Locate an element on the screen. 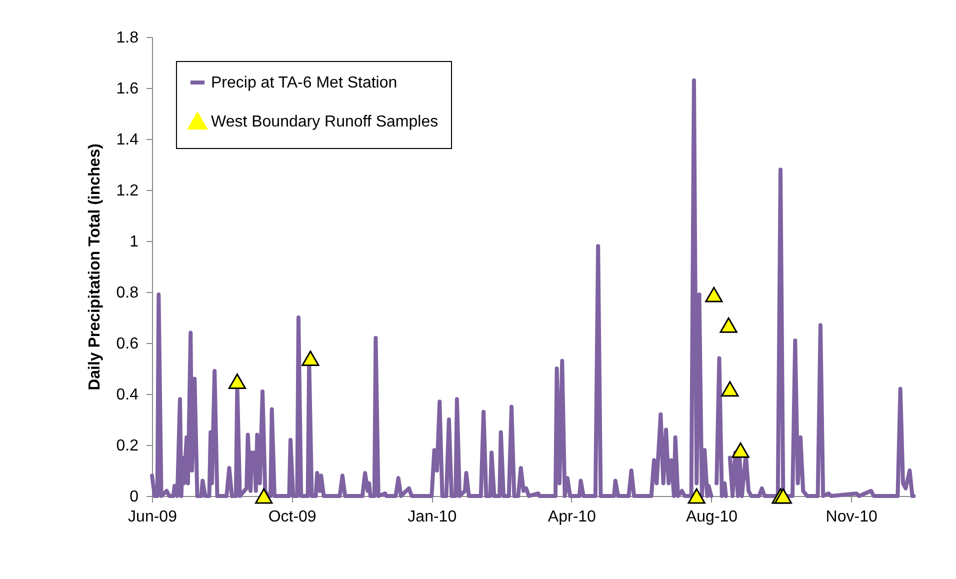  y-tick-label: 0.6 is located at coordinates (127, 344).